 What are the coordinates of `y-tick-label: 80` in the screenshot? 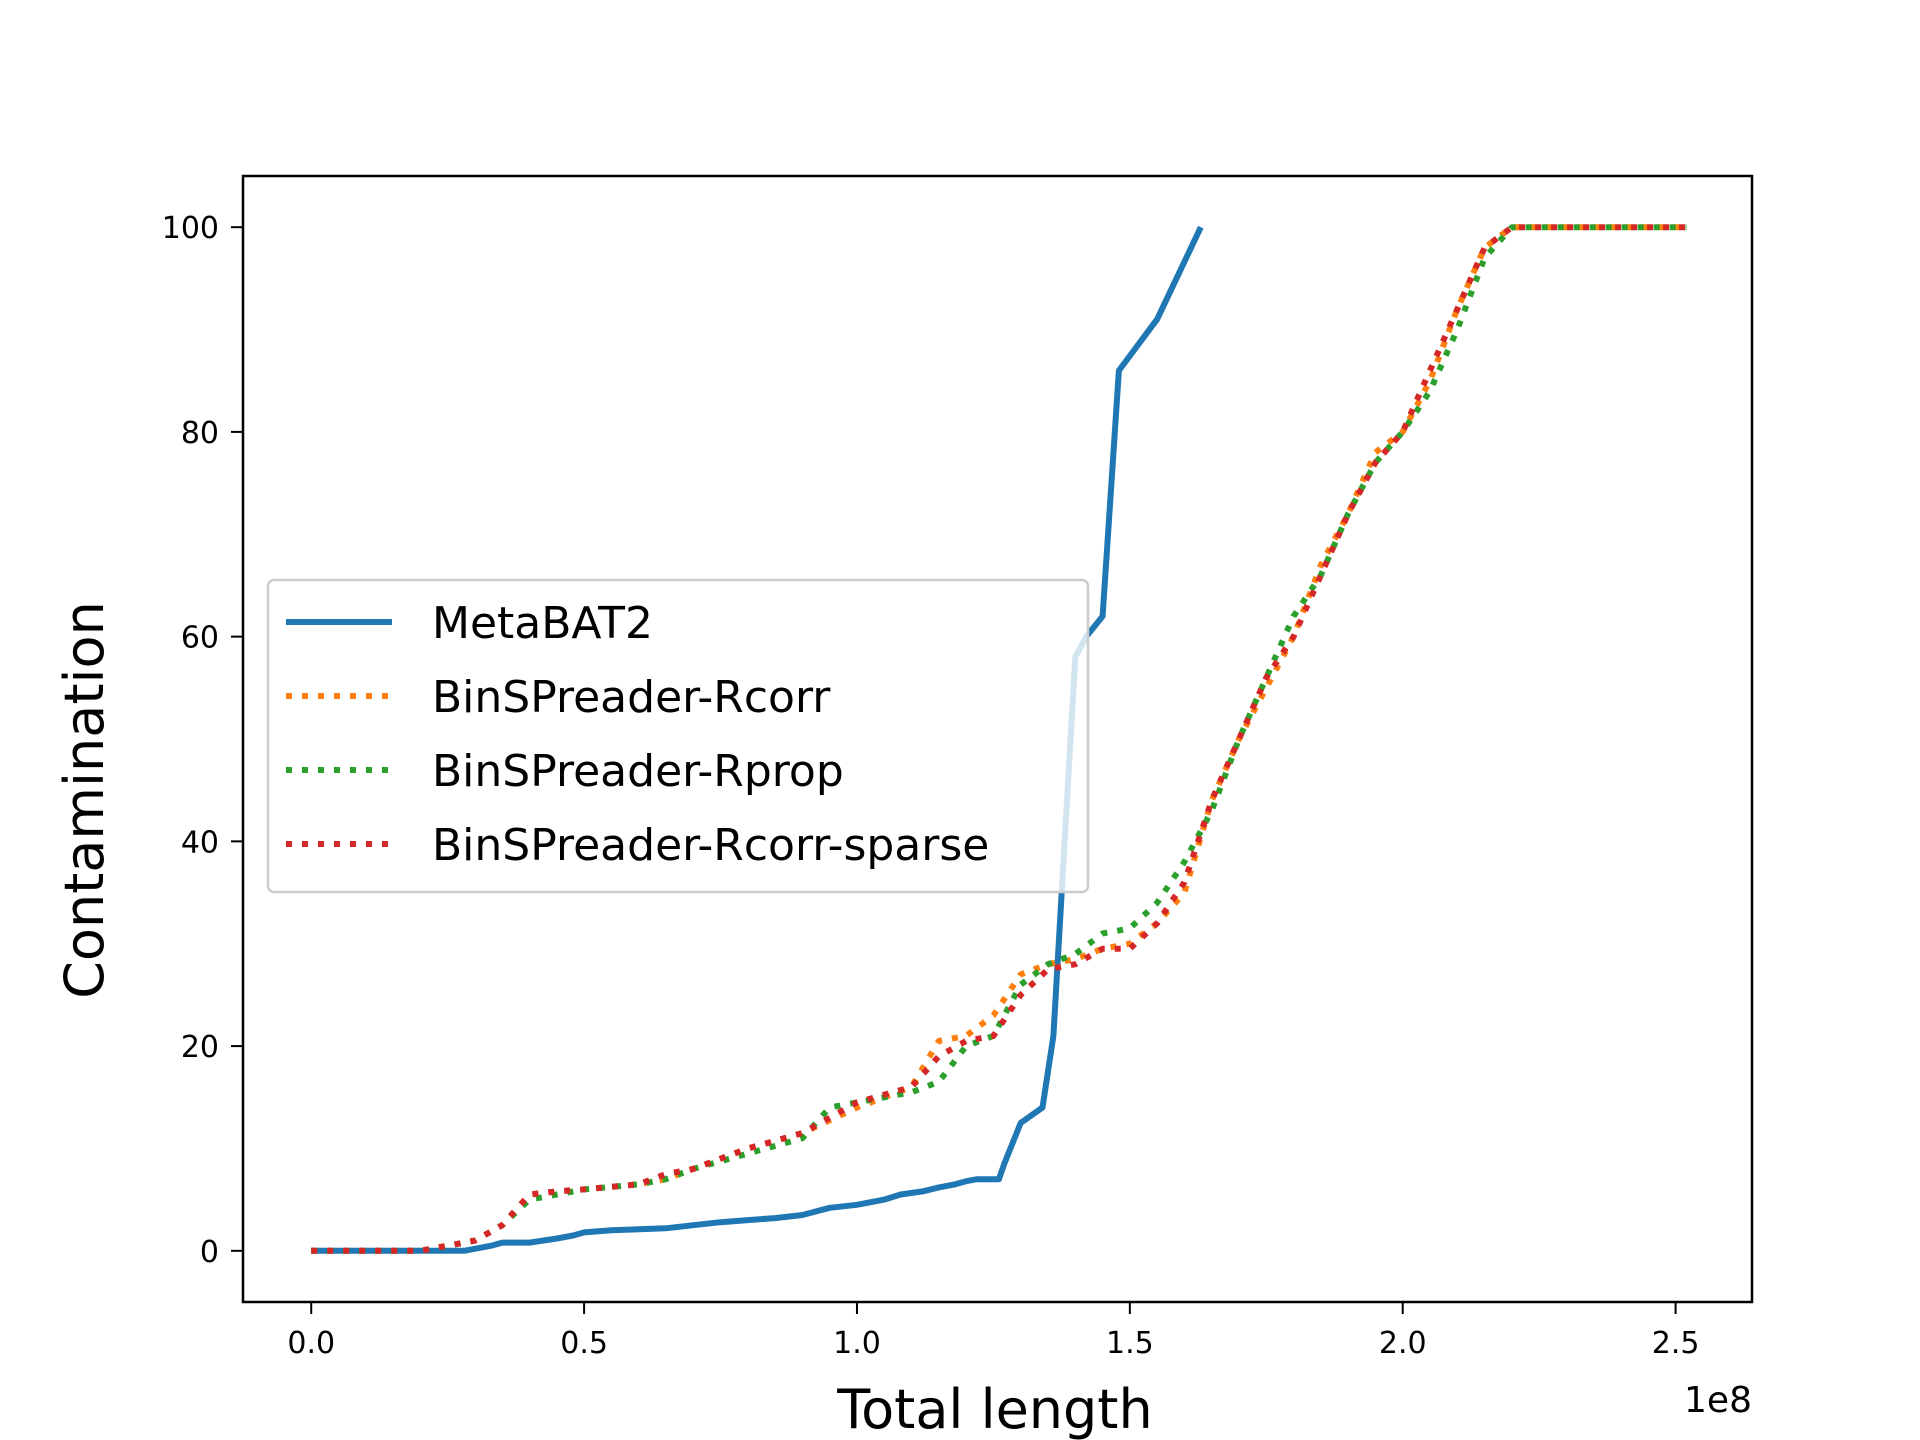 It's located at (200, 433).